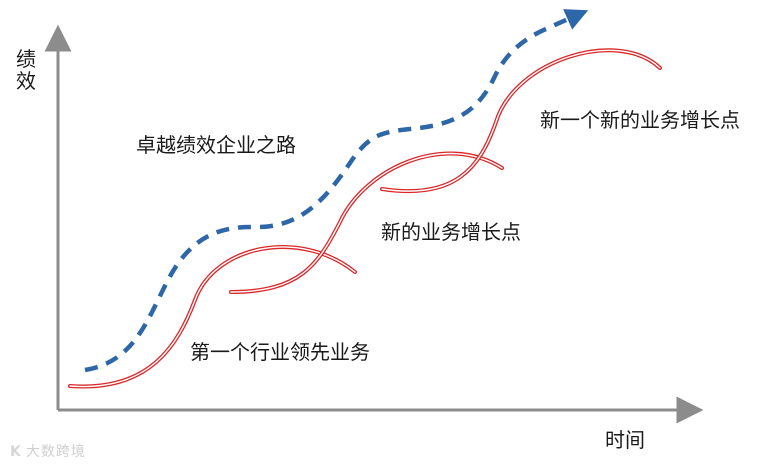 The width and height of the screenshot is (763, 464). Describe the element at coordinates (55, 452) in the screenshot. I see `watermark-text: 大数跨境` at that location.